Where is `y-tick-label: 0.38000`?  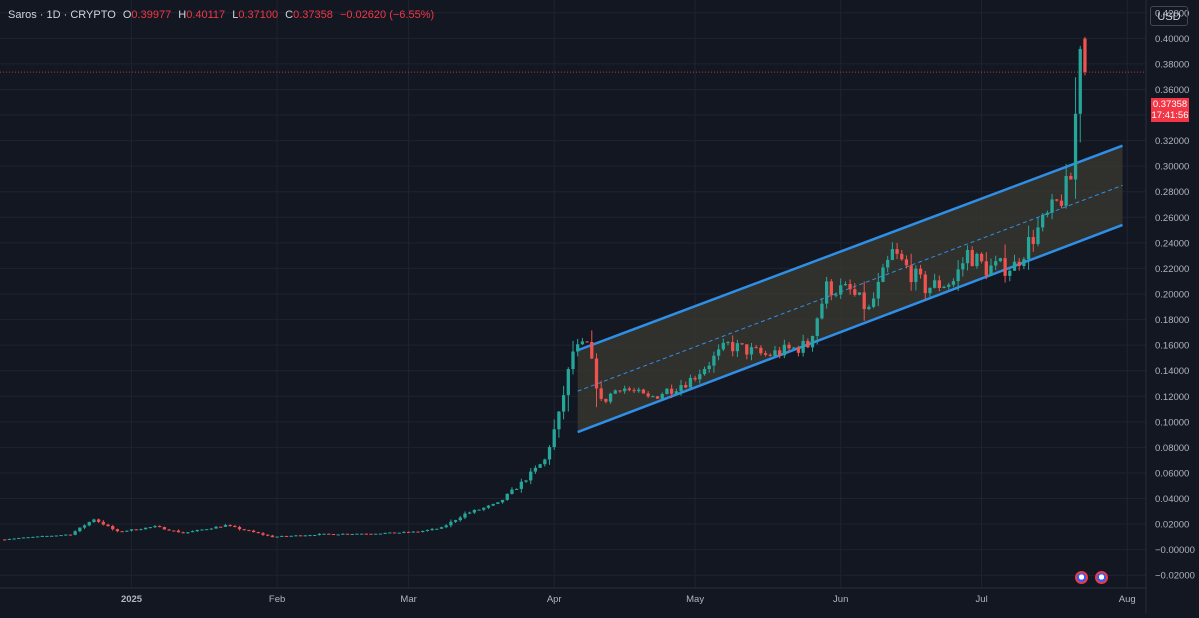 y-tick-label: 0.38000 is located at coordinates (1172, 64).